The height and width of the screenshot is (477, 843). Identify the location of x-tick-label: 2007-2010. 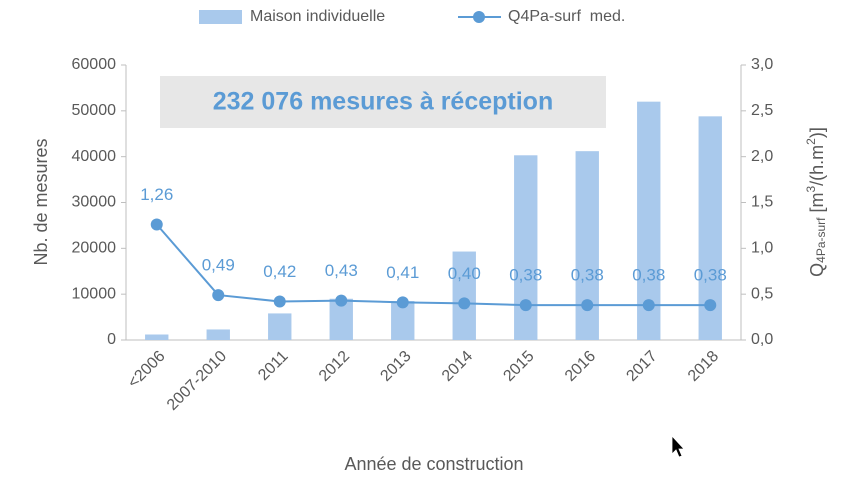
(197, 381).